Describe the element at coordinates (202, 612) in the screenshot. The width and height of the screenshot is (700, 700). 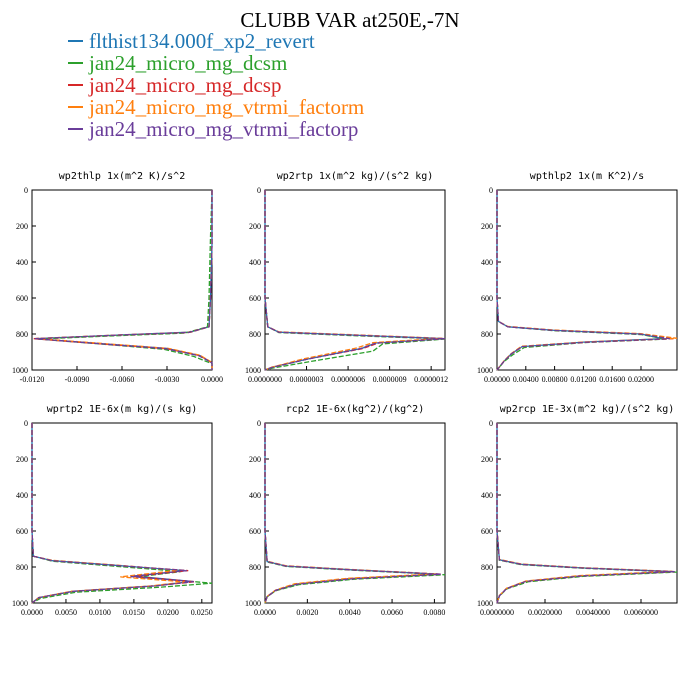
I see `x-tick-label: 0.0250` at that location.